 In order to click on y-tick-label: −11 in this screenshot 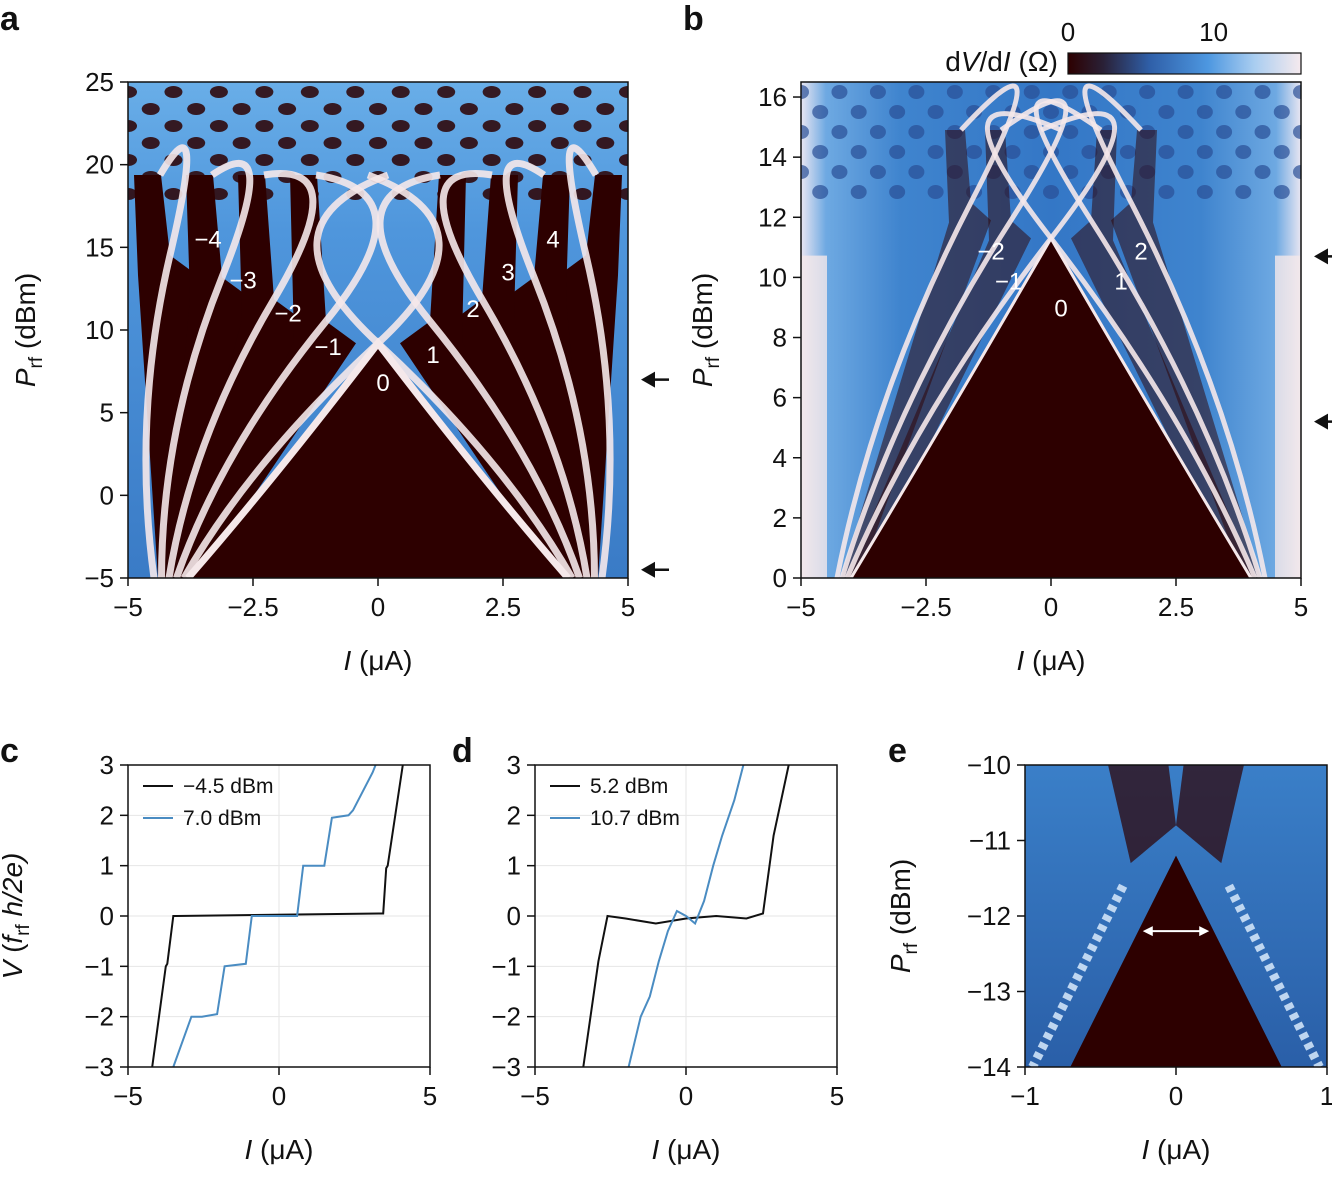, I will do `click(990, 841)`.